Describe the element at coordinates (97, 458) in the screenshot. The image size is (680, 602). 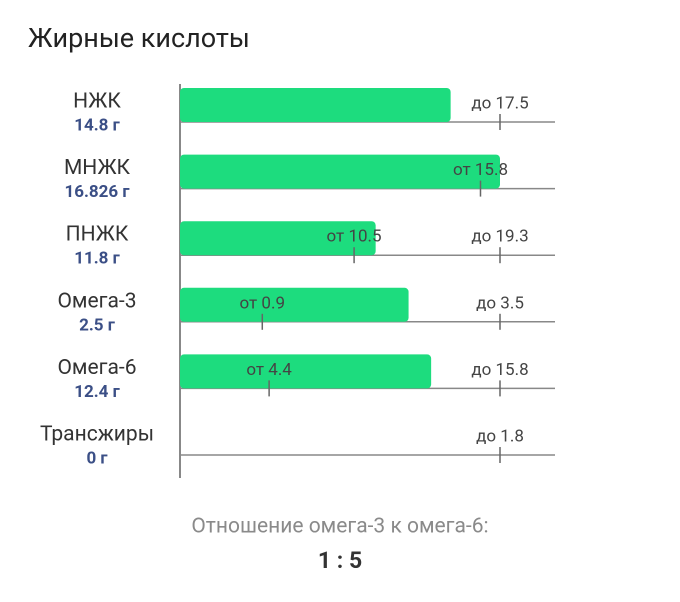
I see `row-amount: 0 г` at that location.